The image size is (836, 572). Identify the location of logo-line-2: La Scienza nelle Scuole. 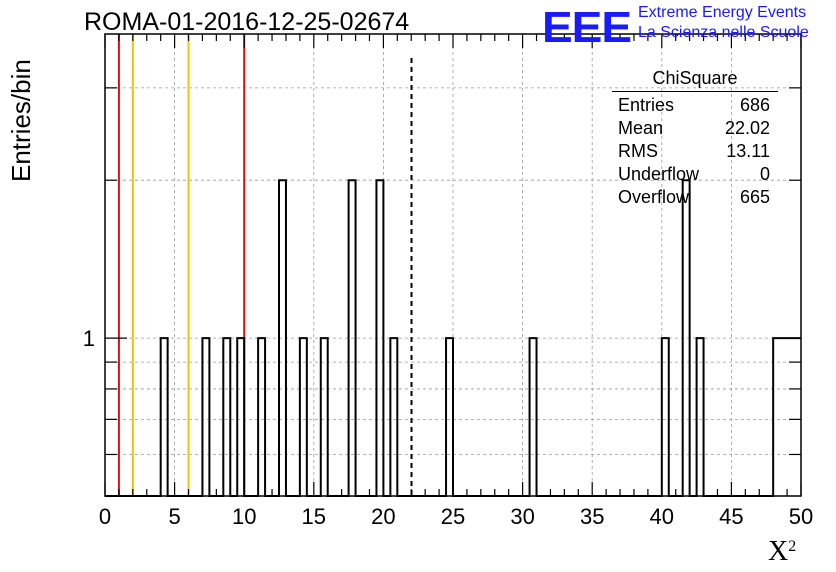
(723, 32).